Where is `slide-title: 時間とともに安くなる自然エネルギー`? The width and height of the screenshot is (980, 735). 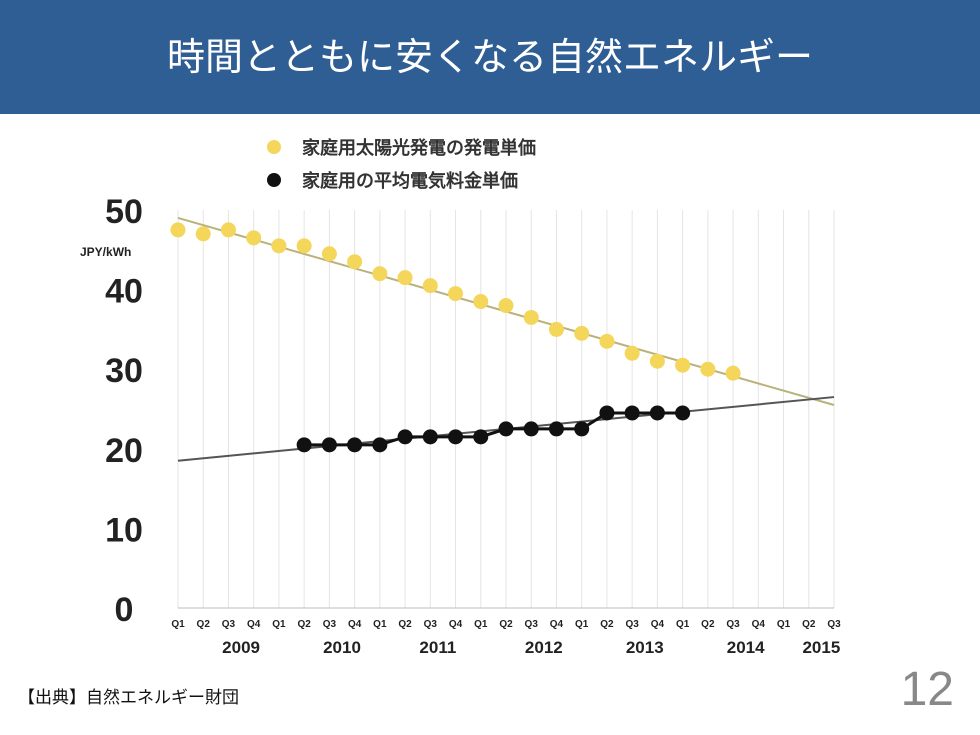 slide-title: 時間とともに安くなる自然エネルギー is located at coordinates (489, 57).